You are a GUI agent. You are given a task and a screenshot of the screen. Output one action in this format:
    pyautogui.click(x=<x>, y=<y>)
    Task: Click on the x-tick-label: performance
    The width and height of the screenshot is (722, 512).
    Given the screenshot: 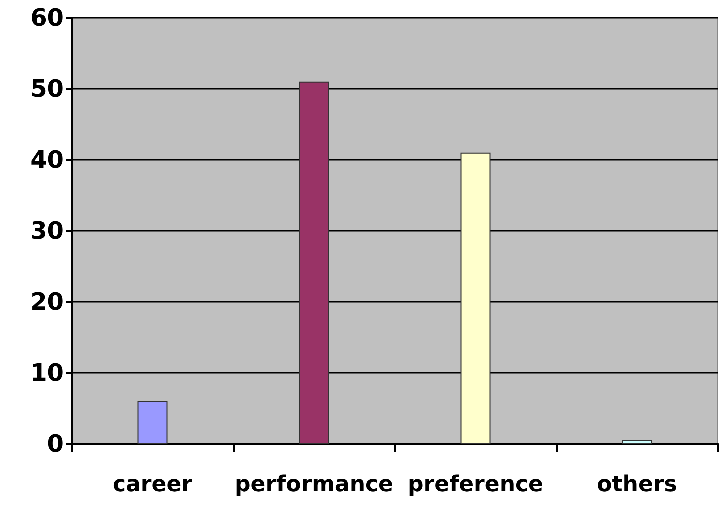 What is the action you would take?
    pyautogui.click(x=314, y=485)
    